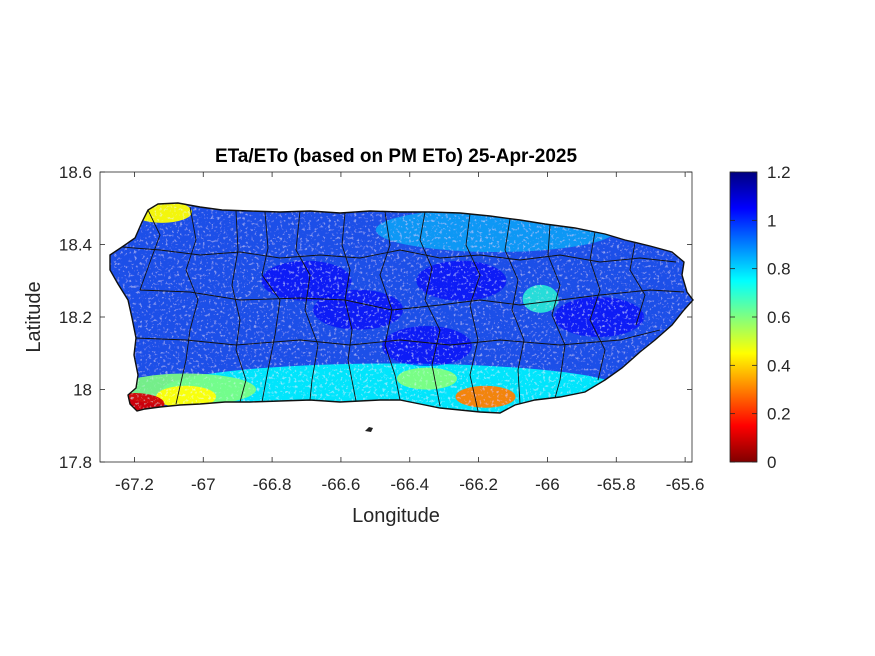 The width and height of the screenshot is (875, 656). Describe the element at coordinates (779, 414) in the screenshot. I see `colorbar-tick-label: 0.2` at that location.